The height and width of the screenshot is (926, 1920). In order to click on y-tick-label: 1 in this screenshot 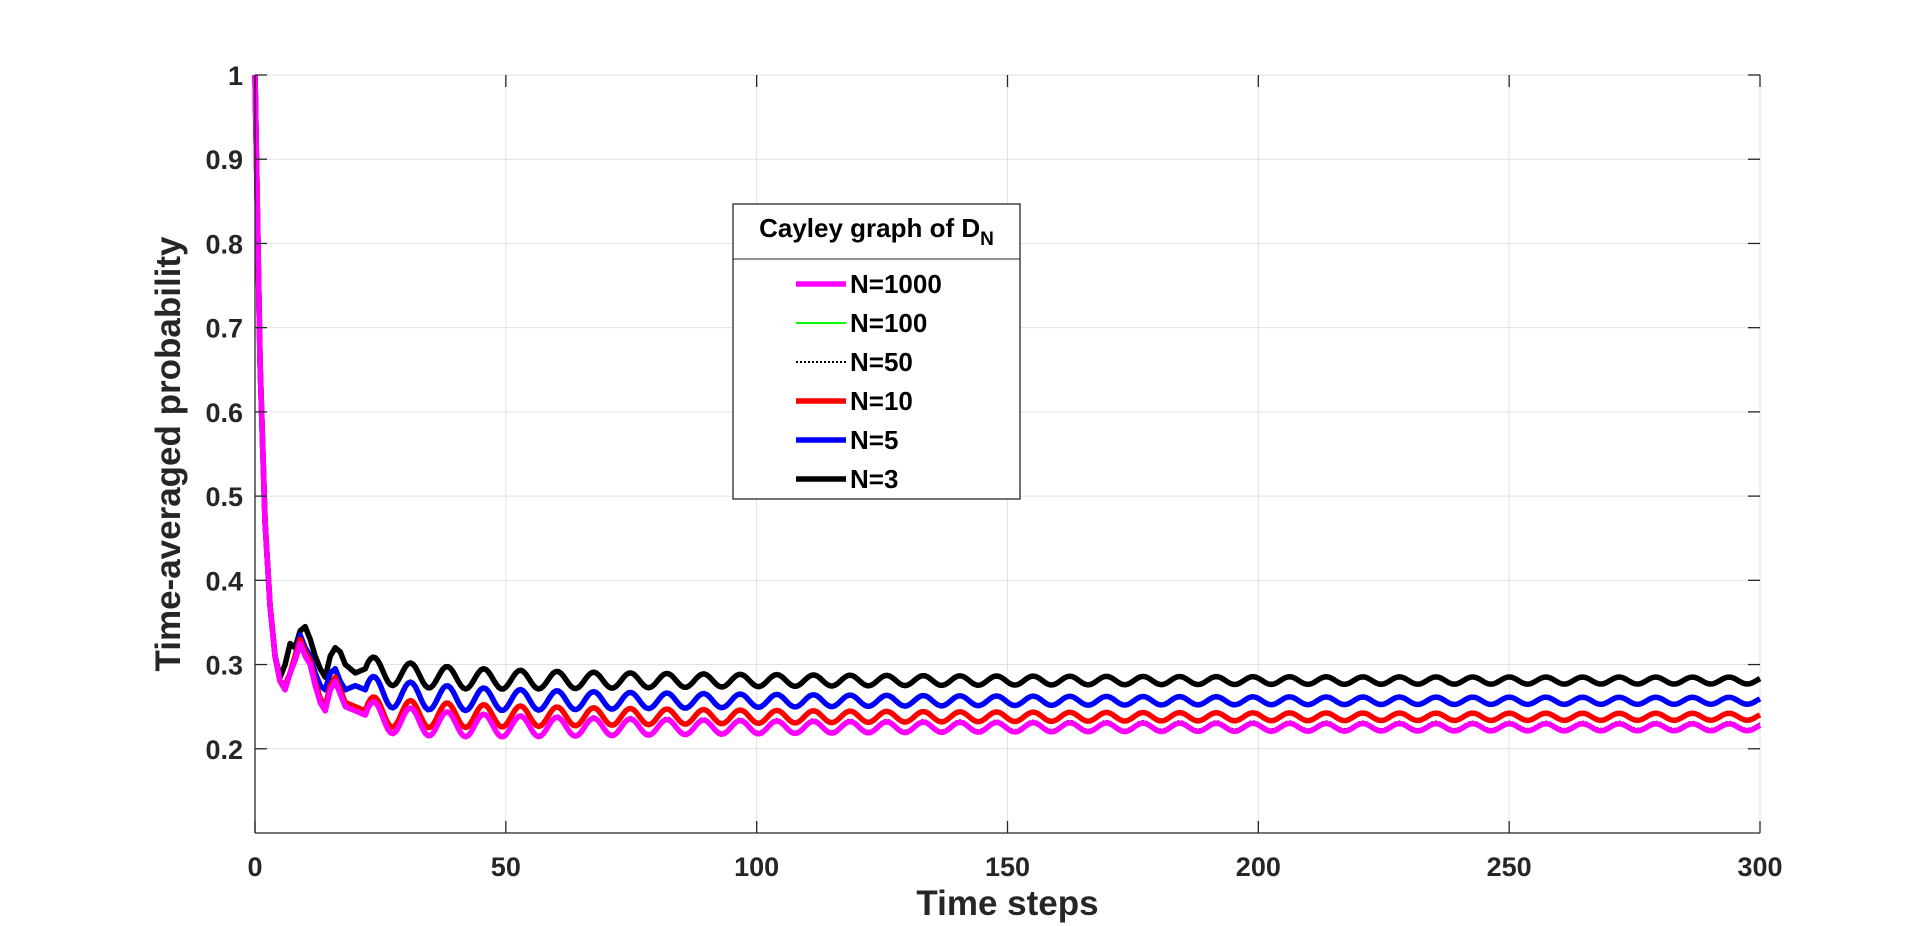, I will do `click(235, 76)`.